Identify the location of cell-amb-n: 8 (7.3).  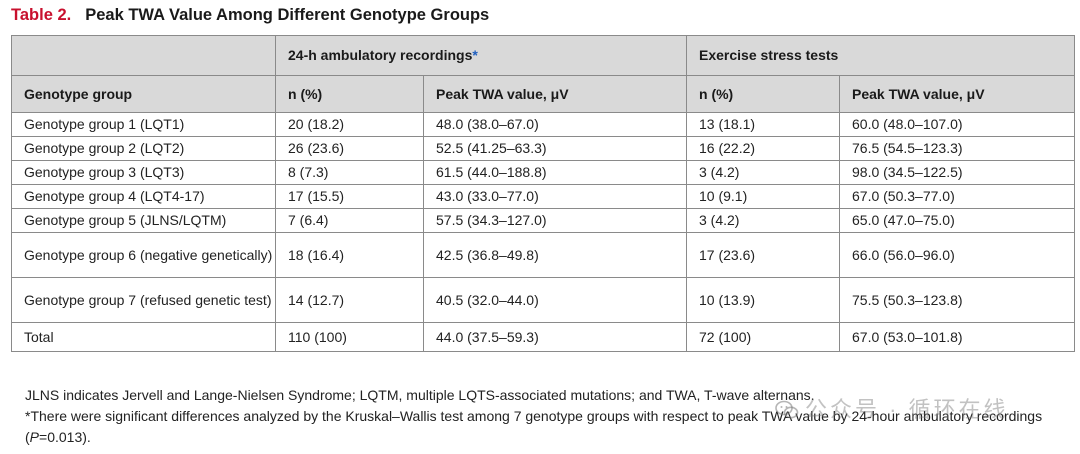
(349, 172).